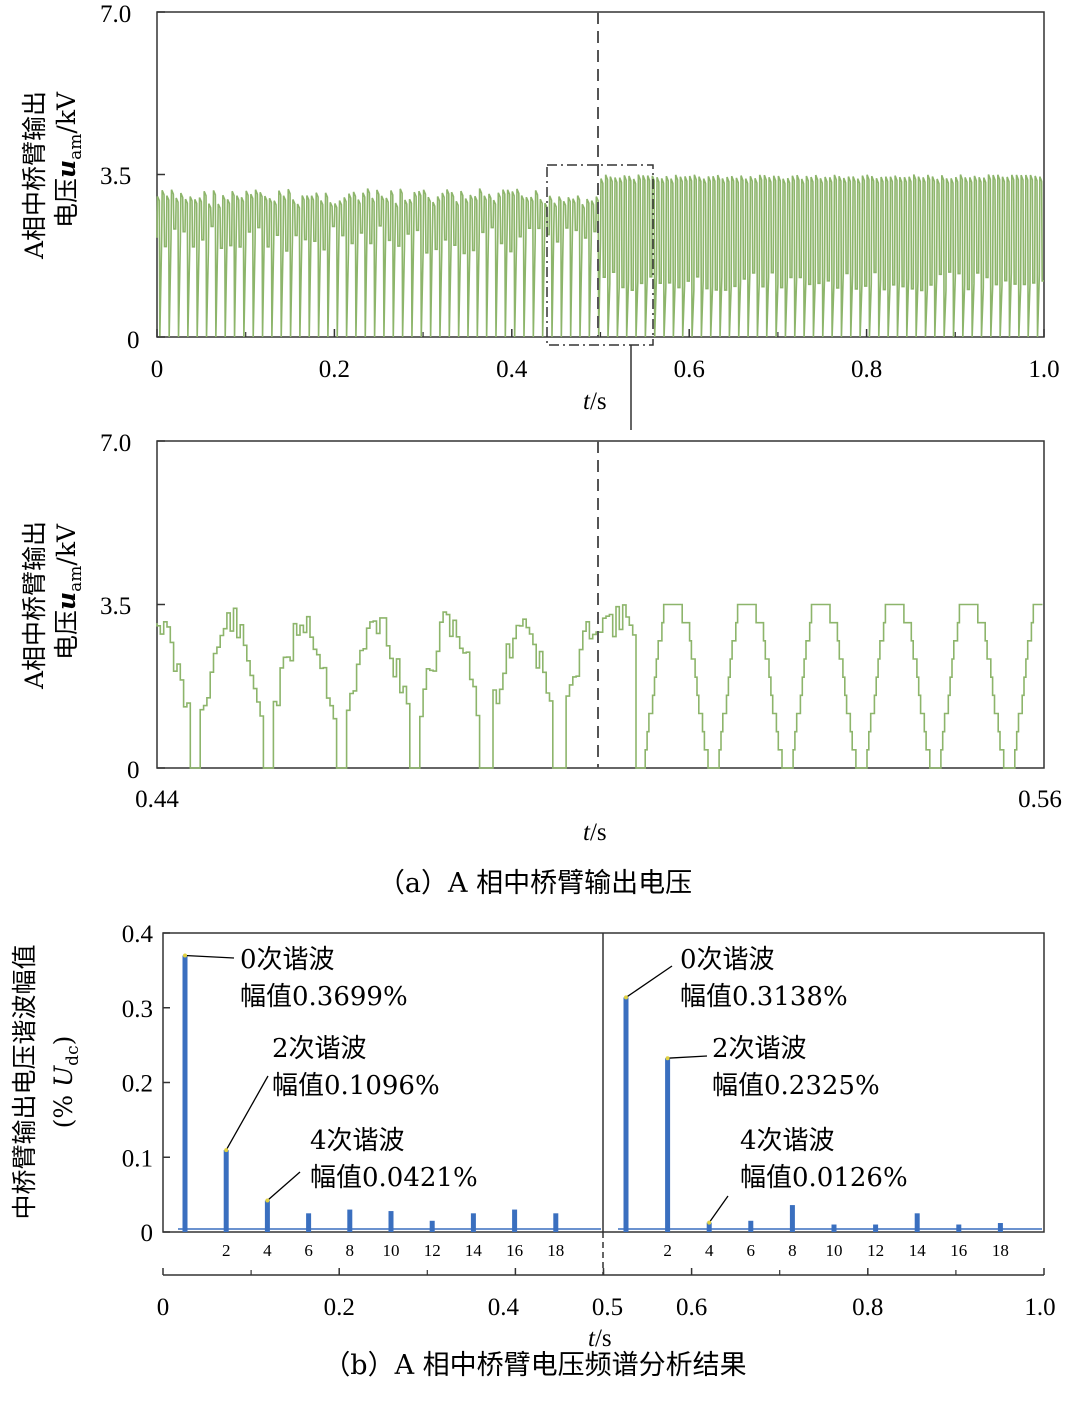  Describe the element at coordinates (535, 883) in the screenshot. I see `caption-a: （a）A 相中桥臂输出电压` at that location.